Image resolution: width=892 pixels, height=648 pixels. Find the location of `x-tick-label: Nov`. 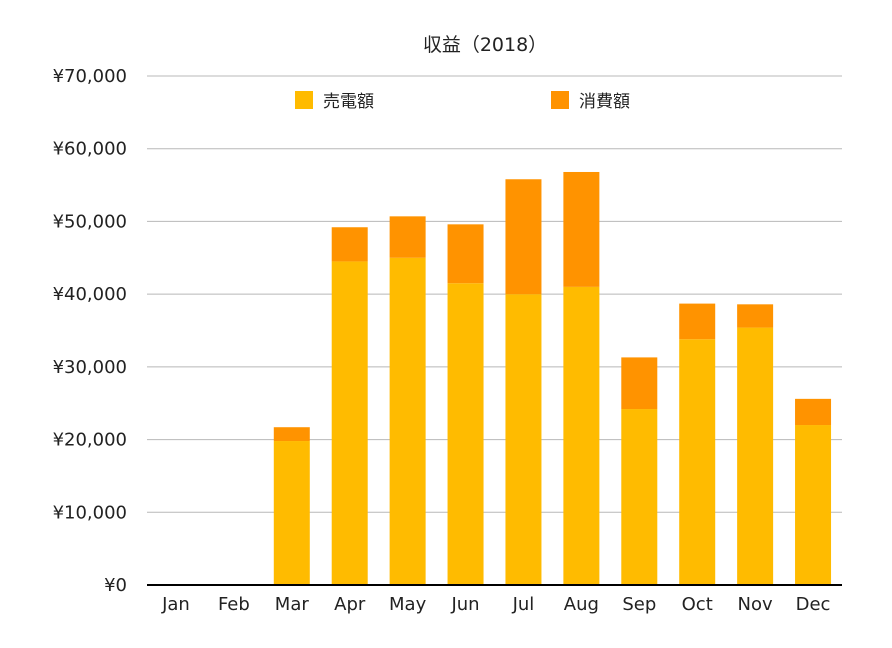

x-tick-label: Nov is located at coordinates (755, 604).